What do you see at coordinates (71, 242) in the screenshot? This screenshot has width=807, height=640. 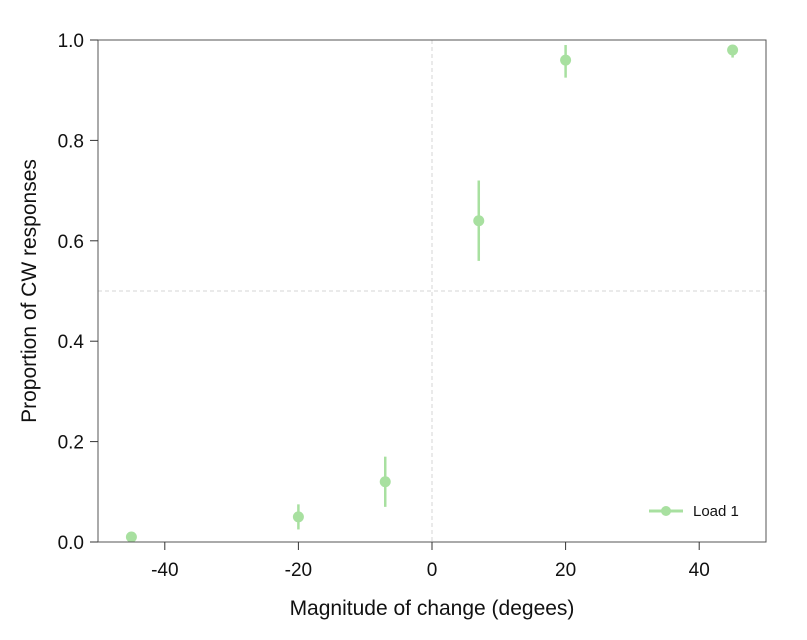 I see `y-tick-label: 0.6` at bounding box center [71, 242].